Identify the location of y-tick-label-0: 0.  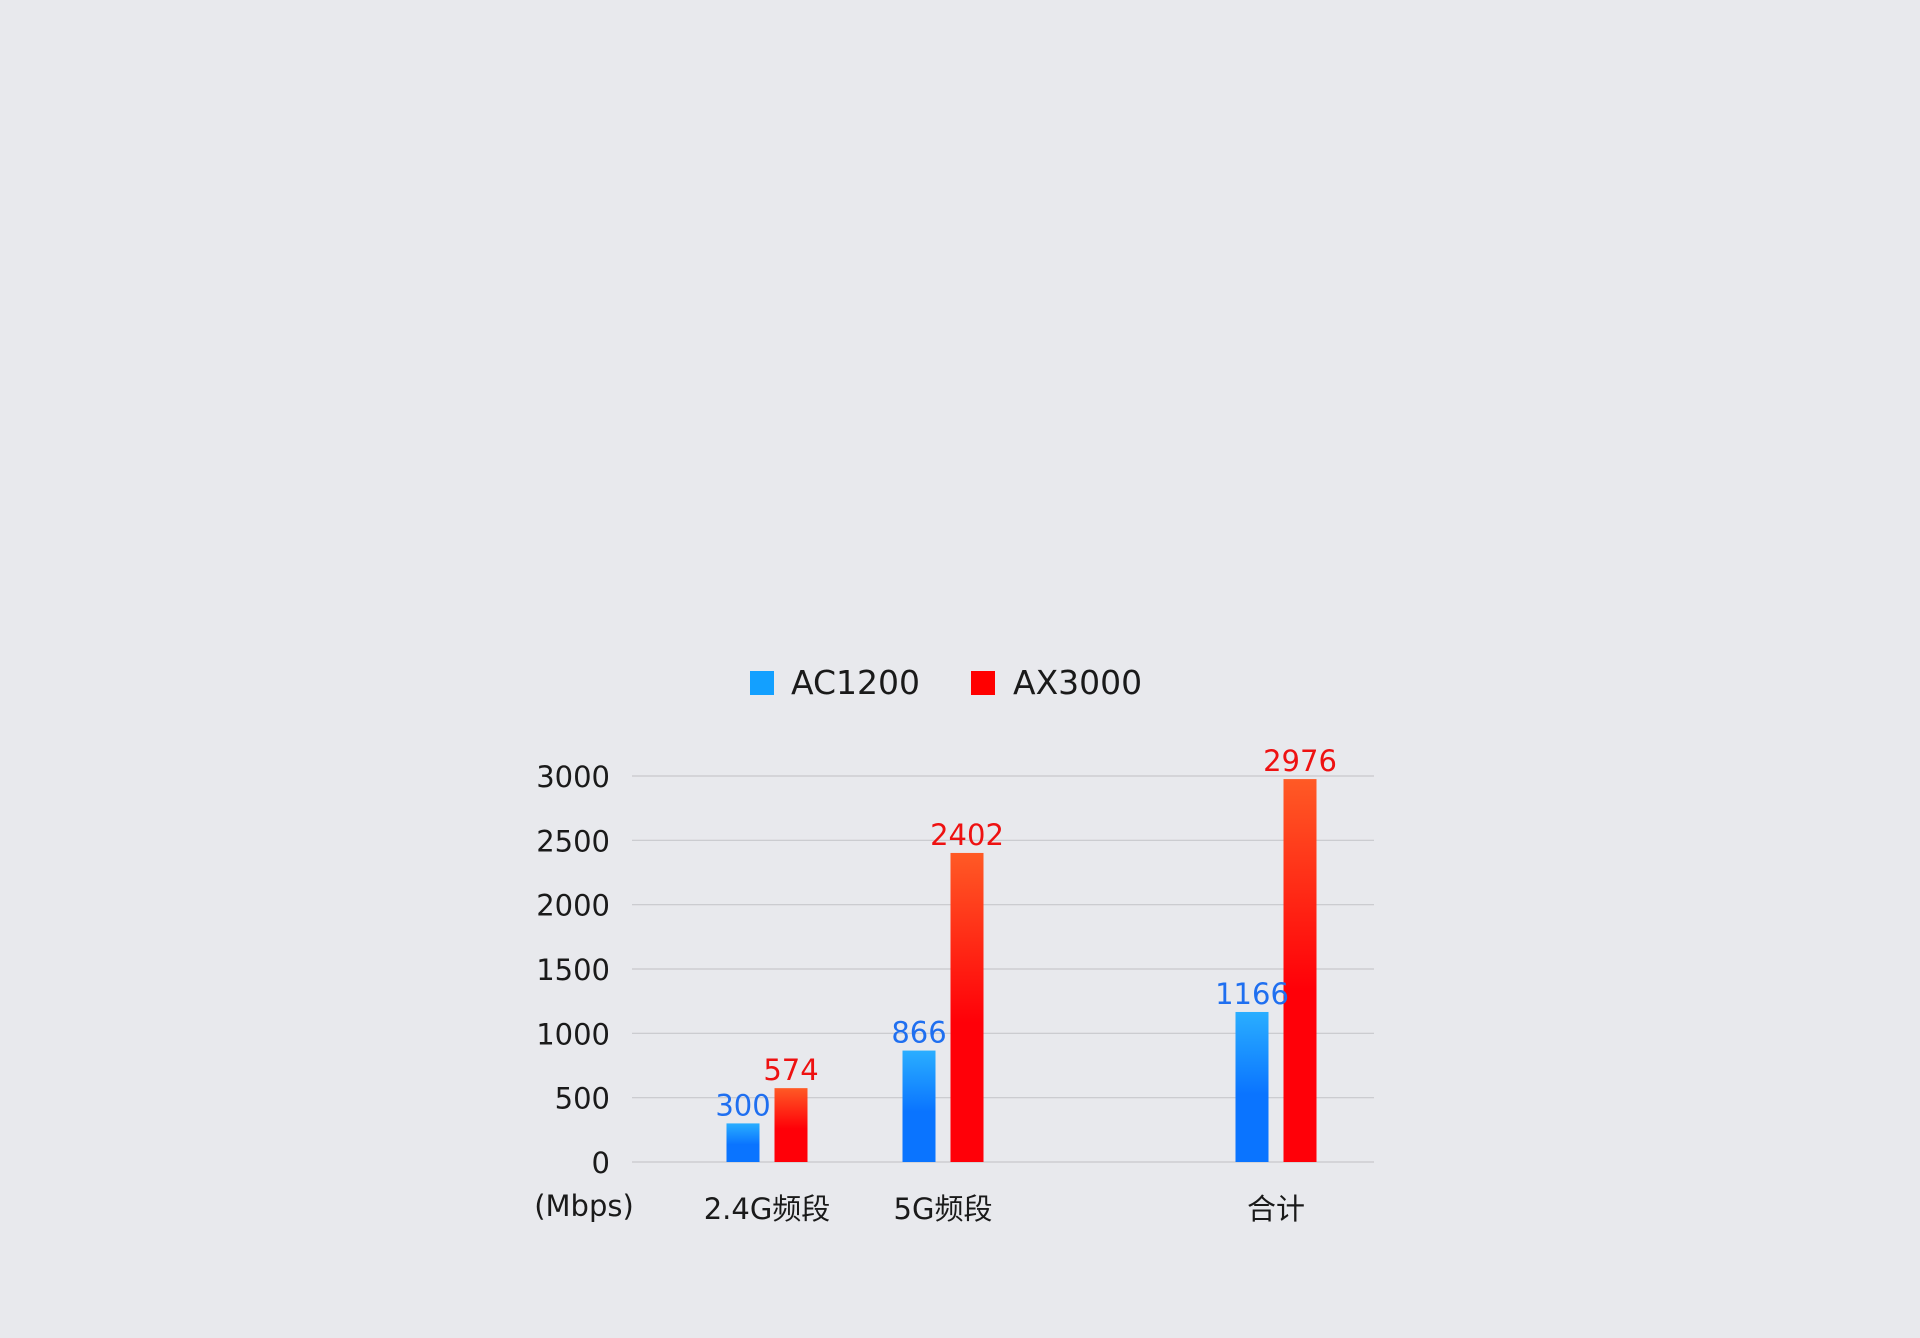
(601, 1163).